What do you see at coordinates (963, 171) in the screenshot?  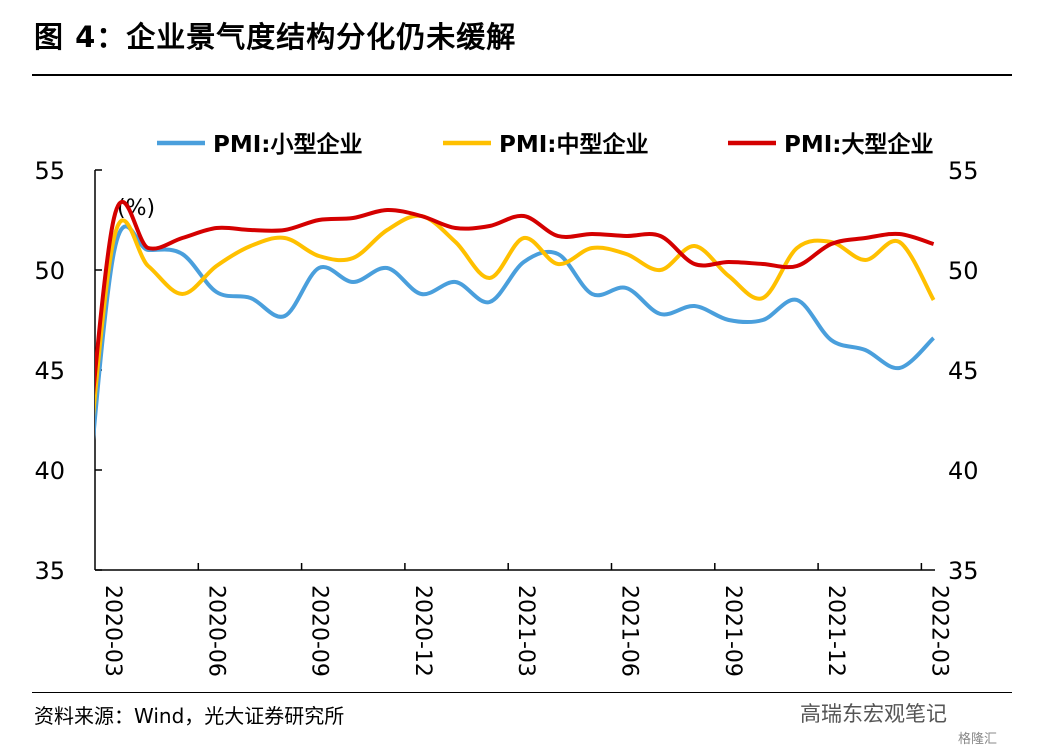 I see `y-tick-label-right: 55` at bounding box center [963, 171].